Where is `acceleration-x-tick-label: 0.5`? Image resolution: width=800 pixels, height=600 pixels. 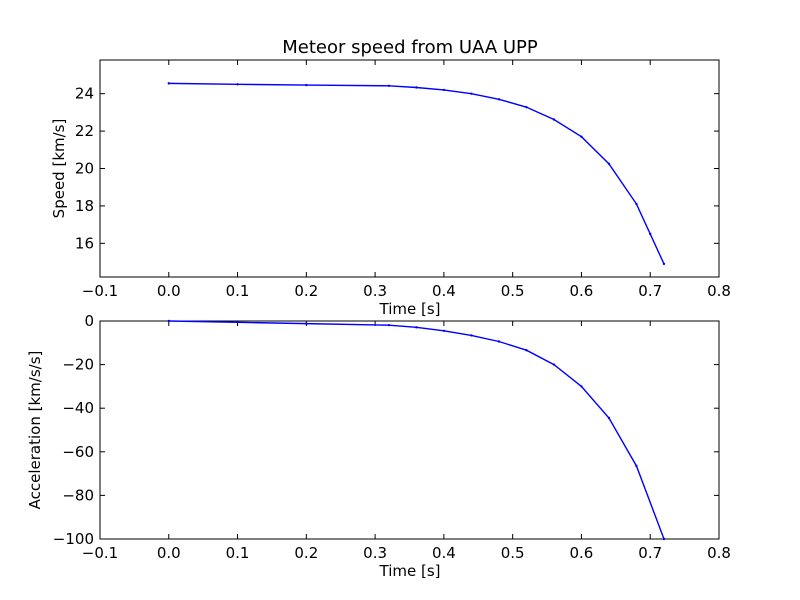 acceleration-x-tick-label: 0.5 is located at coordinates (513, 553).